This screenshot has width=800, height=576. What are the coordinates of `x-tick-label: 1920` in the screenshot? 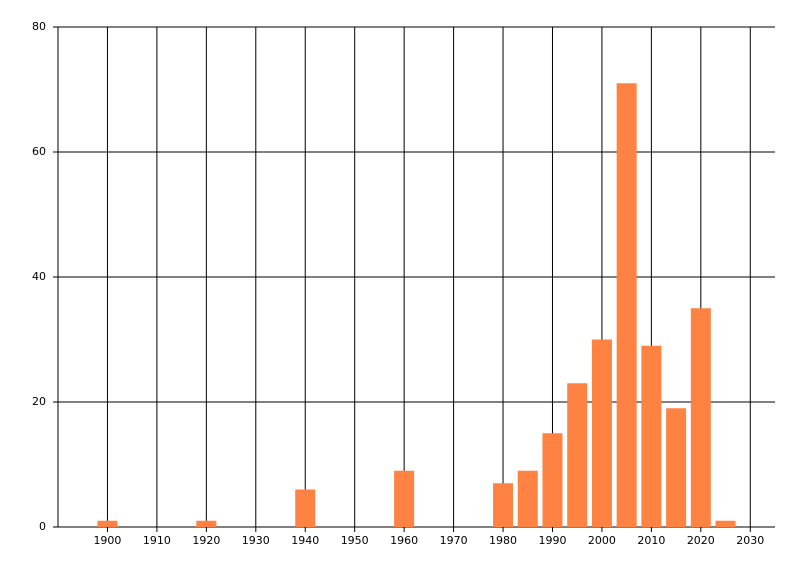 It's located at (206, 540).